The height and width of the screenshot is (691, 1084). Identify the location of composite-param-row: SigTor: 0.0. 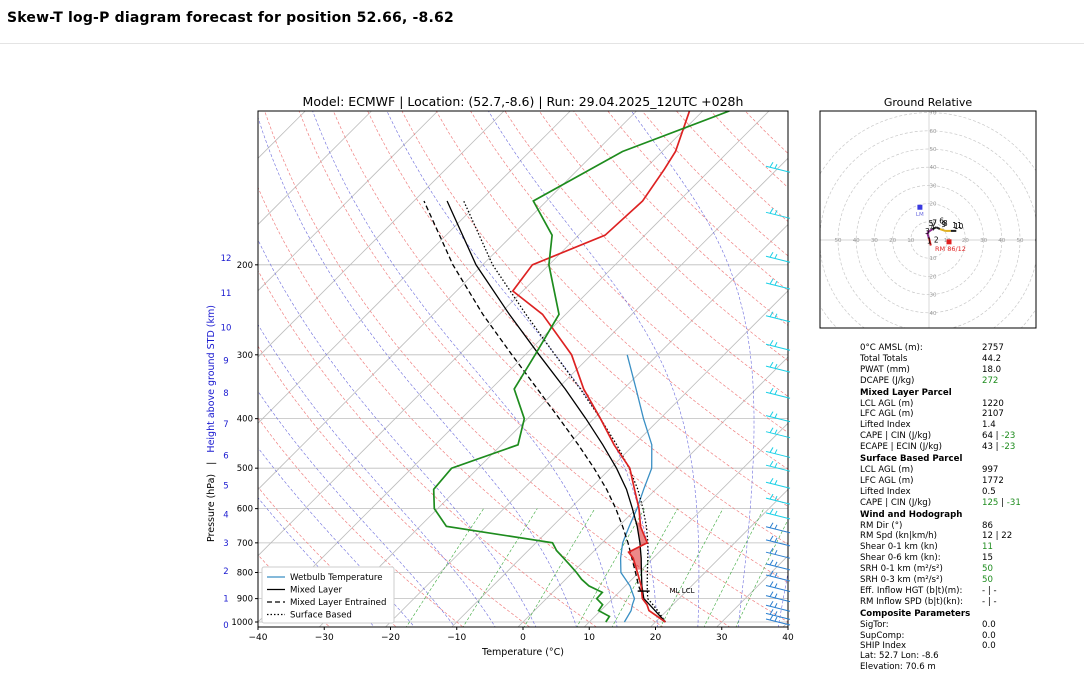
(960, 625).